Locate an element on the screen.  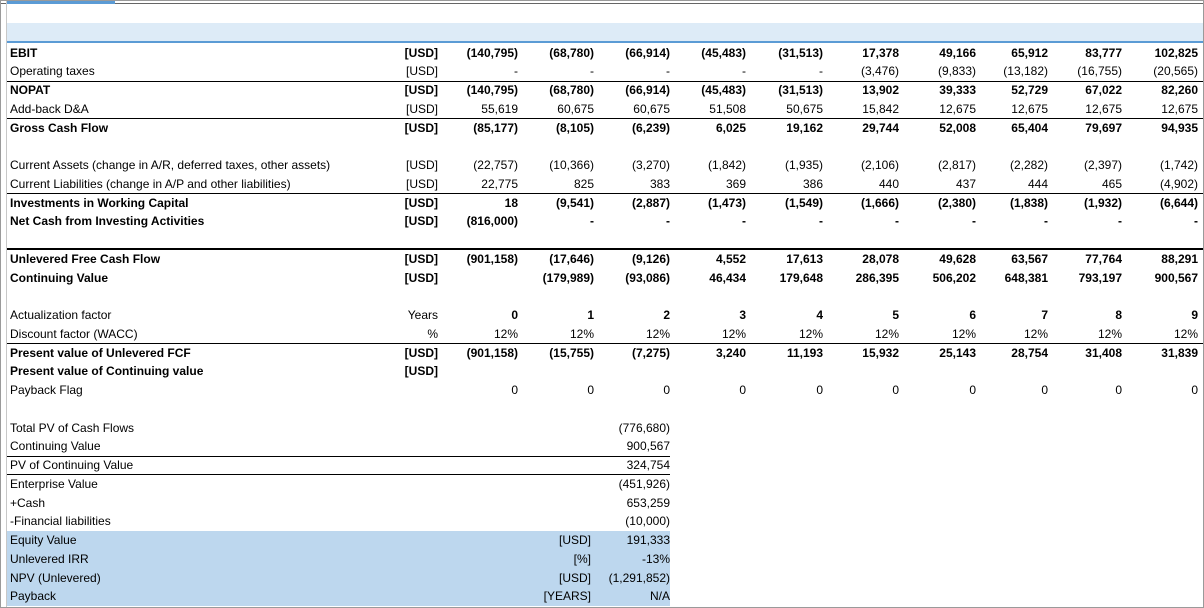
value-cell: (45,483) is located at coordinates (723, 52).